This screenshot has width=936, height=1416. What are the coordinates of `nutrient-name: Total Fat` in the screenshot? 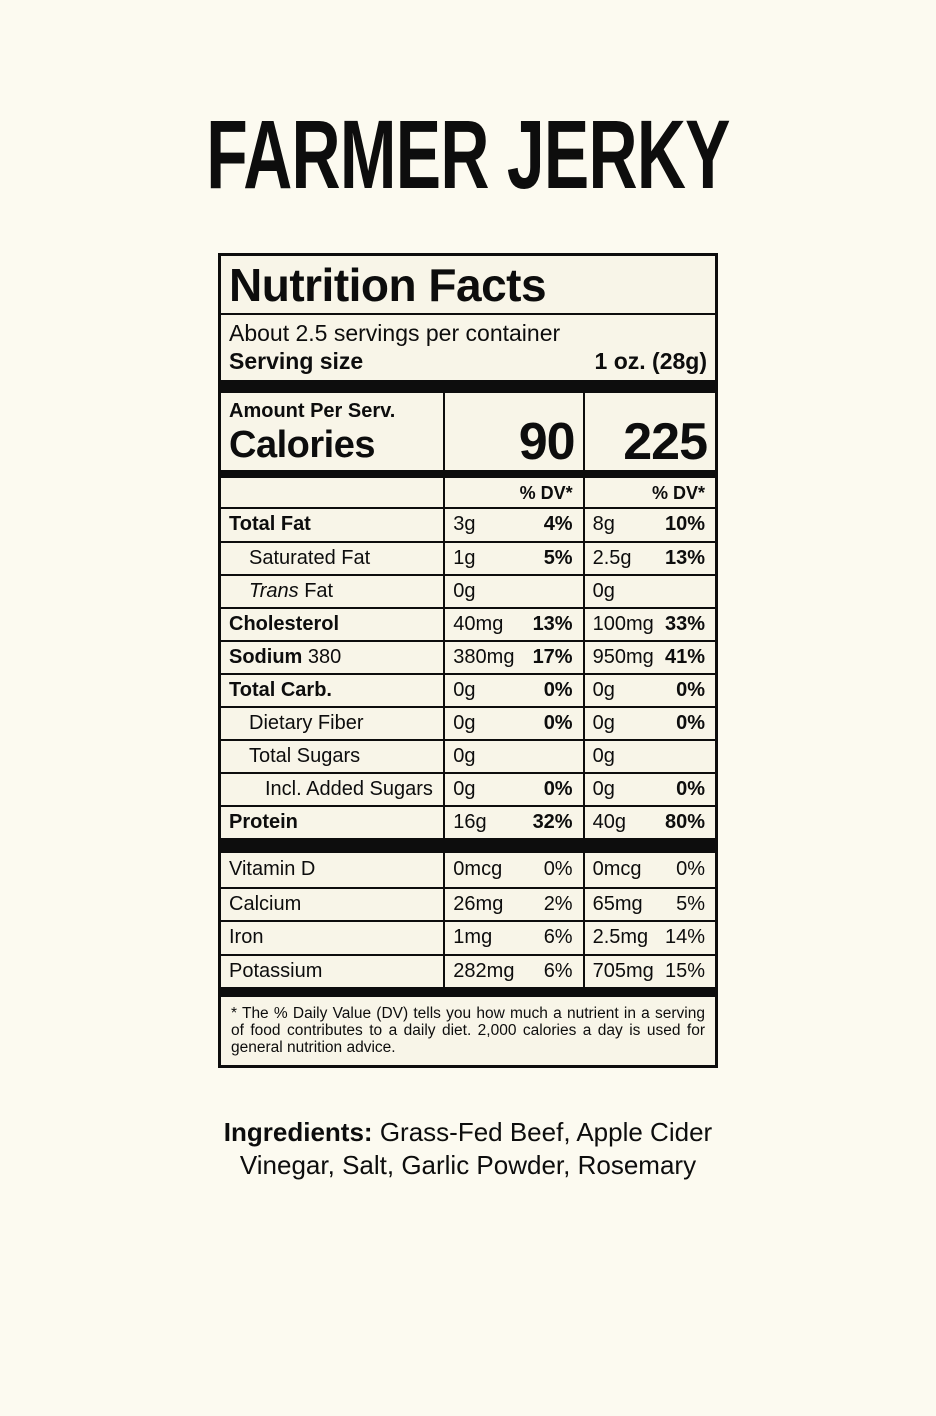 It's located at (270, 524).